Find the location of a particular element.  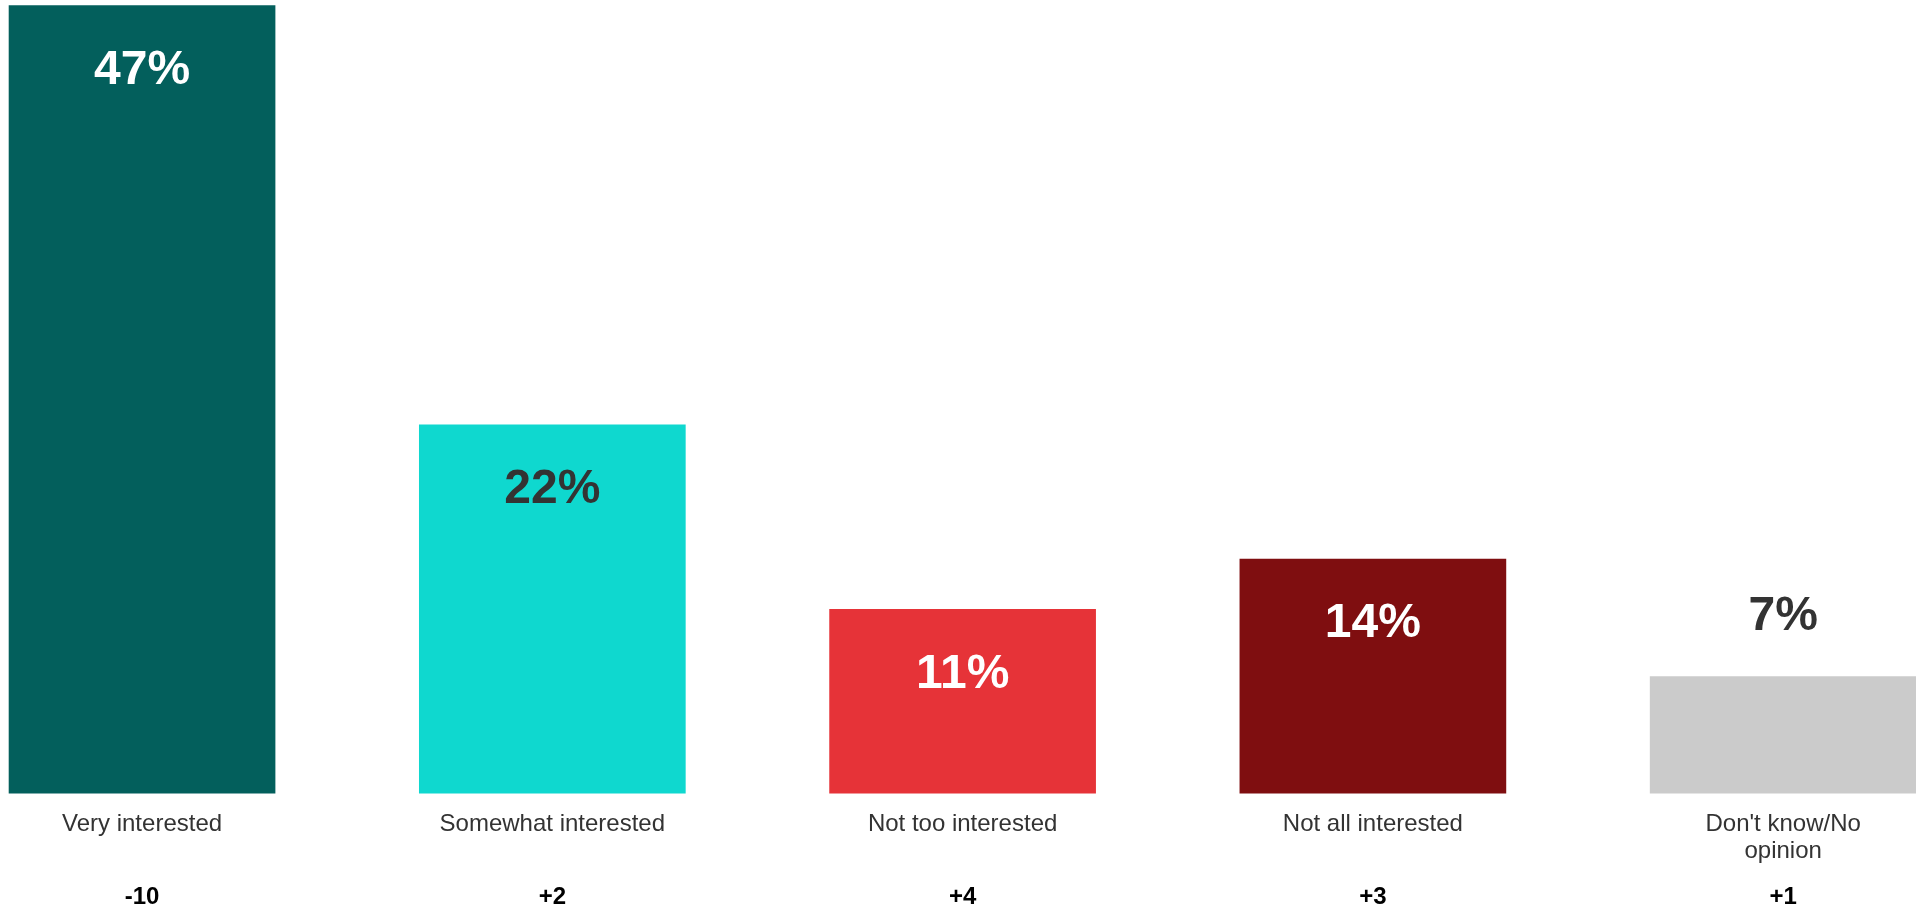

data-label: 14% is located at coordinates (1372, 621).